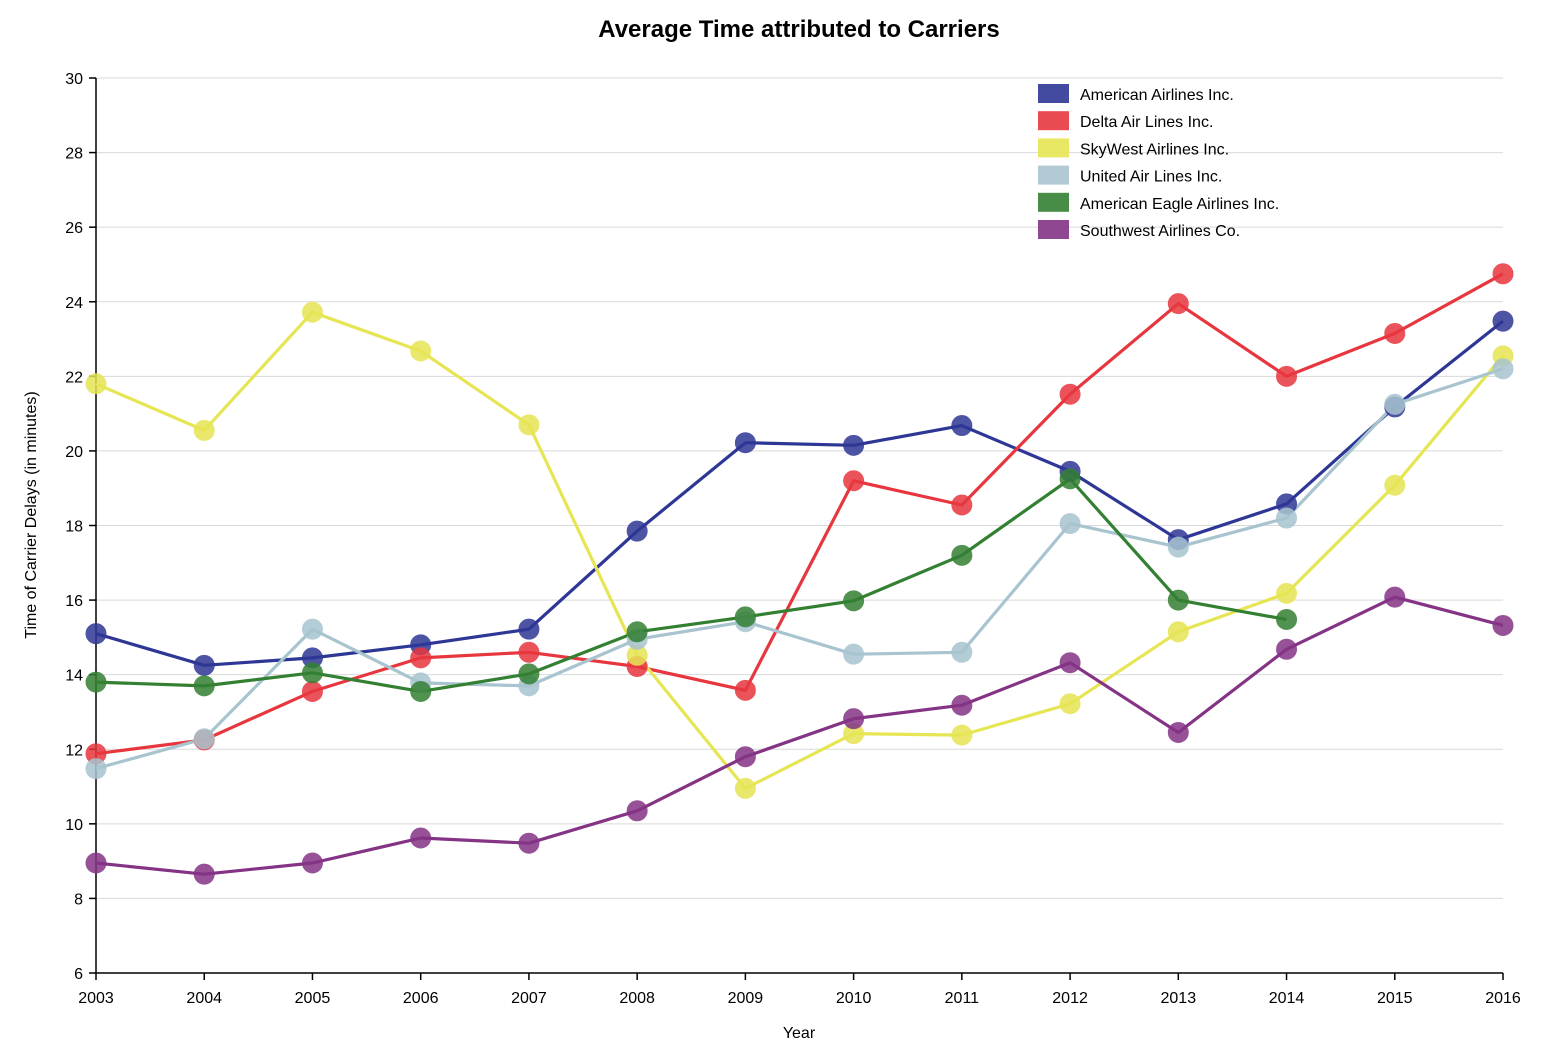 This screenshot has height=1055, width=1544. Describe the element at coordinates (798, 29) in the screenshot. I see `chart-title: Average Time attributed to Carriers` at that location.